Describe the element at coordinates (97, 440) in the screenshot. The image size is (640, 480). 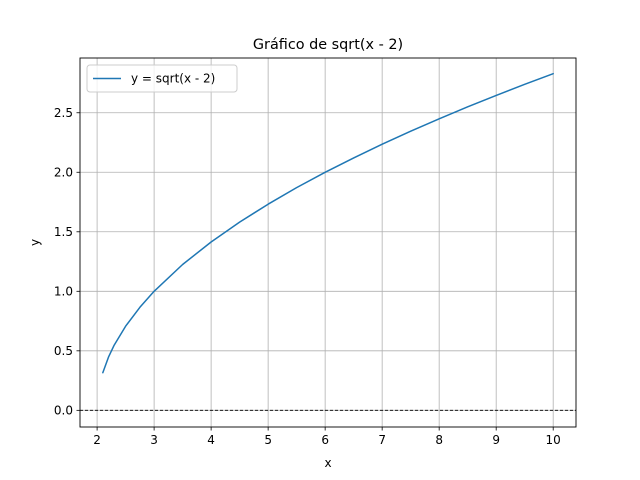
I see `x-tick-label: 2` at that location.